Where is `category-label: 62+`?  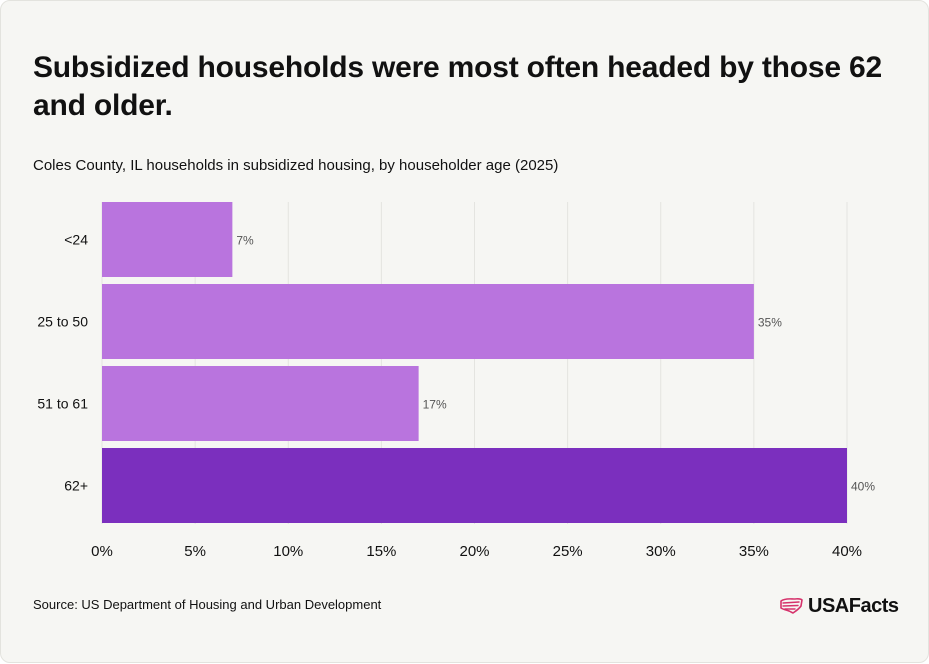
category-label: 62+ is located at coordinates (76, 486).